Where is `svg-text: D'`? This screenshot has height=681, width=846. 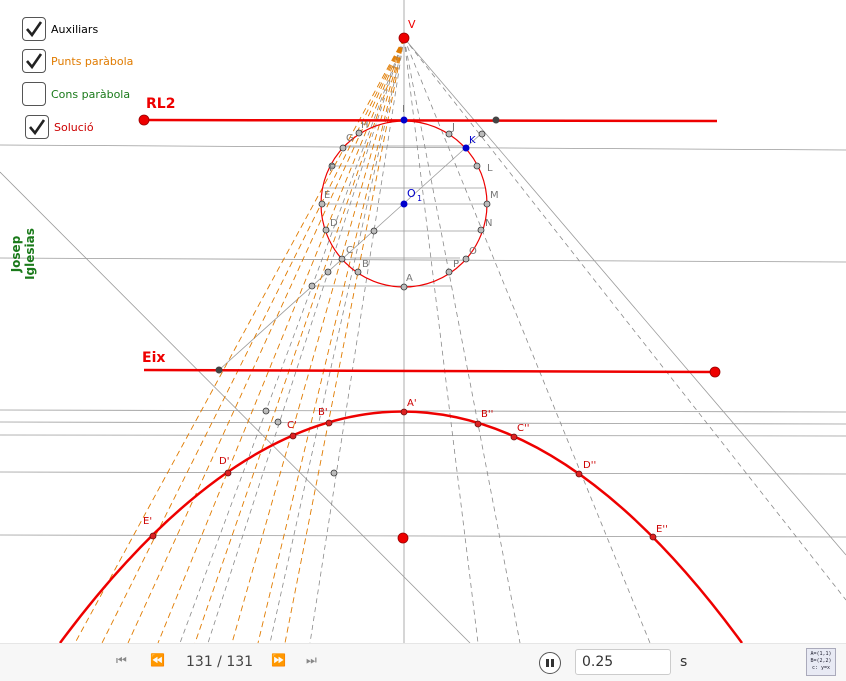 svg-text: D' is located at coordinates (224, 461).